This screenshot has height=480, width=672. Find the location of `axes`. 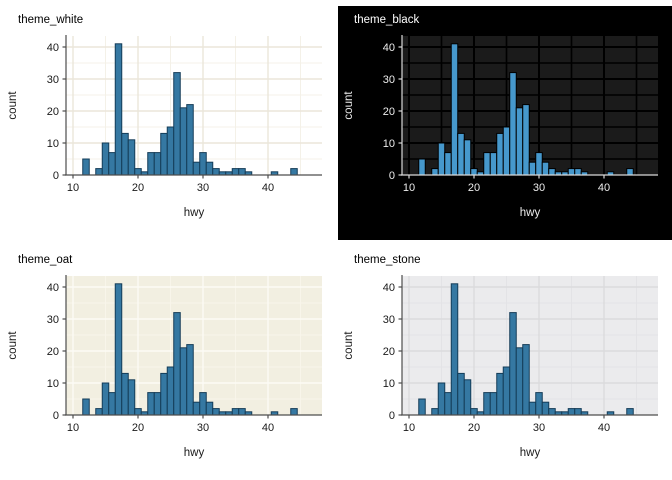

axes is located at coordinates (529, 345).